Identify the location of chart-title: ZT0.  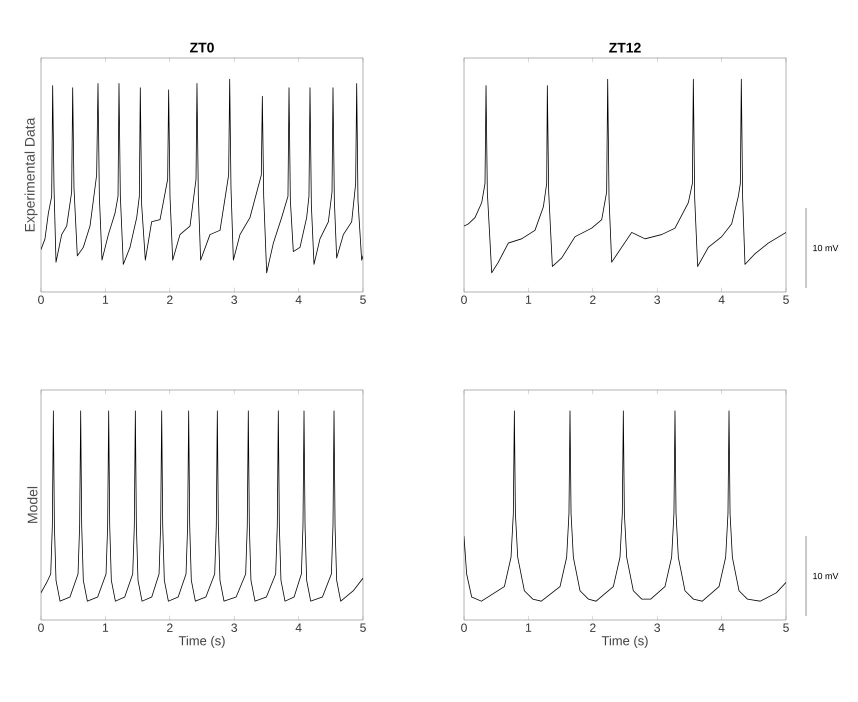
(202, 47).